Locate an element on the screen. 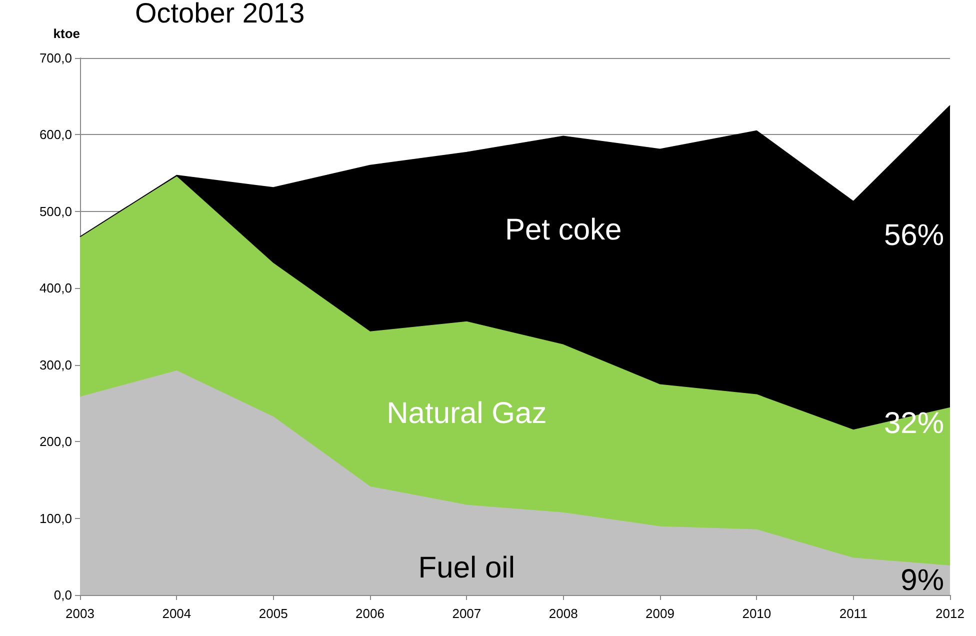 This screenshot has width=976, height=636. y-tick-label: 700,0 is located at coordinates (55, 58).